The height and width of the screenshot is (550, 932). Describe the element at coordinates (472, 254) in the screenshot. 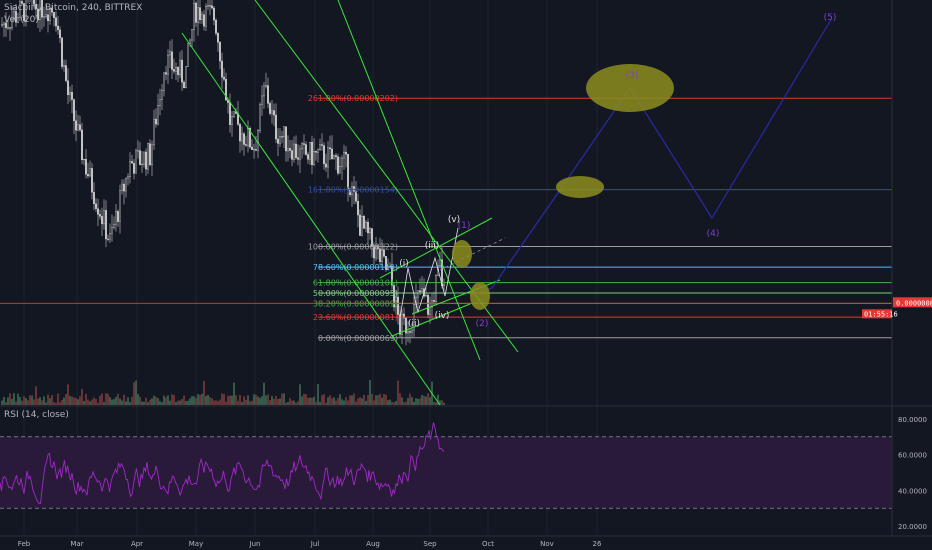

I see `dashed-projection` at that location.